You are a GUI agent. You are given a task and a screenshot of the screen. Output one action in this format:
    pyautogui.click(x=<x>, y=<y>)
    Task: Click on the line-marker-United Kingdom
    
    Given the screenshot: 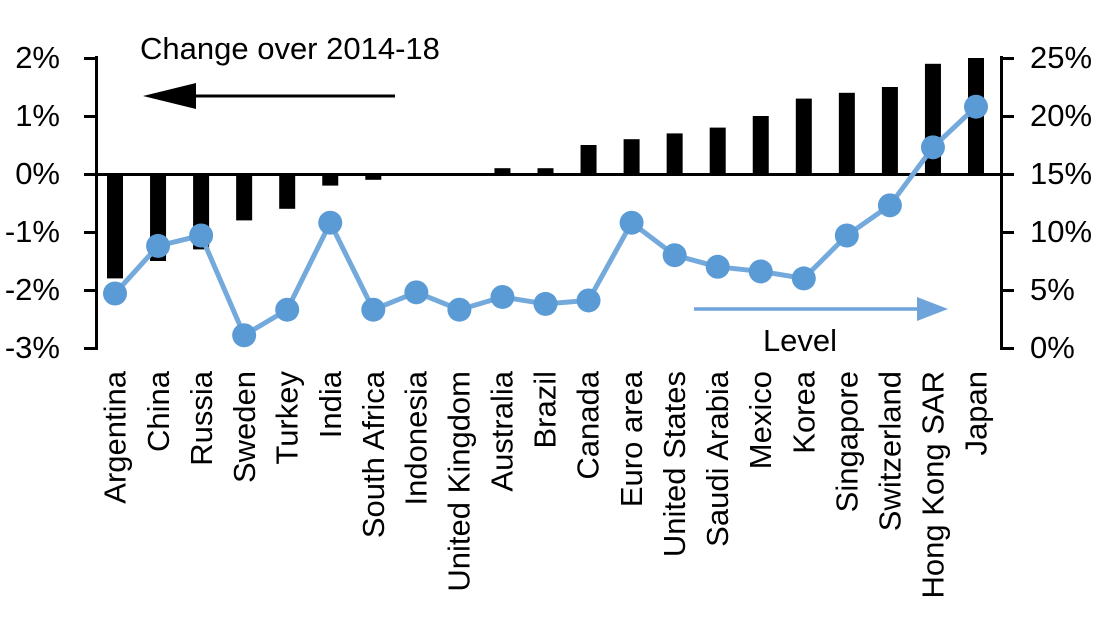 What is the action you would take?
    pyautogui.click(x=459, y=309)
    